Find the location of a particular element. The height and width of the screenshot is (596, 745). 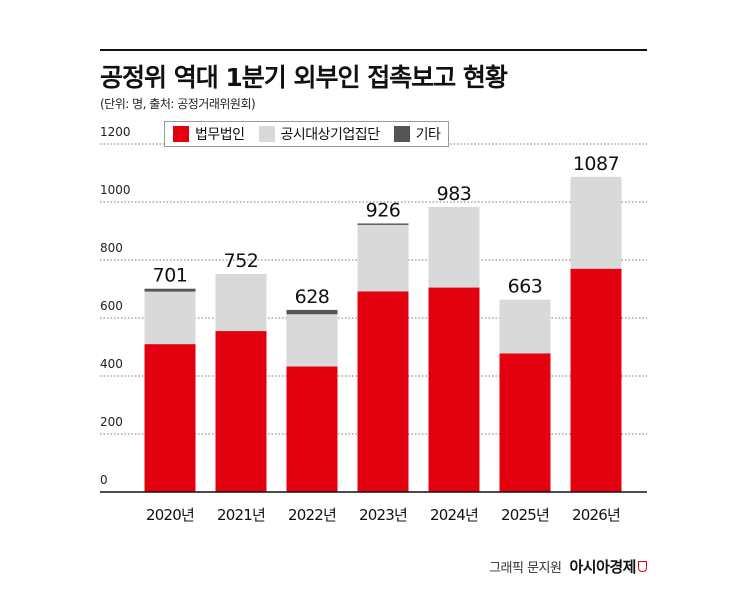

legend-swatch-public-company is located at coordinates (266, 134).